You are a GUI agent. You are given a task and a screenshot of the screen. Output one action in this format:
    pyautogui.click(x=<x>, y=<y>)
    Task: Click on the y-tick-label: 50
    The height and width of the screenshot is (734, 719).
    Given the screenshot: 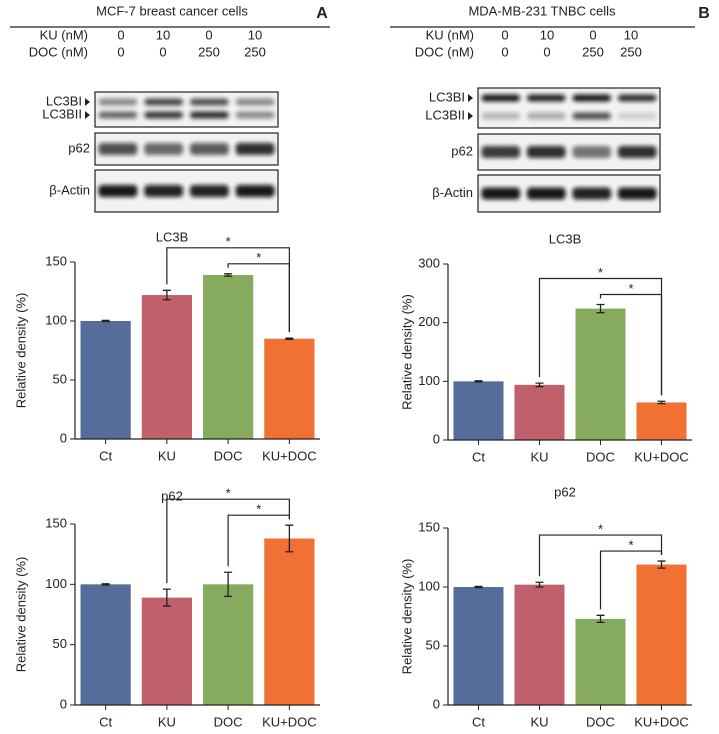 What is the action you would take?
    pyautogui.click(x=433, y=644)
    